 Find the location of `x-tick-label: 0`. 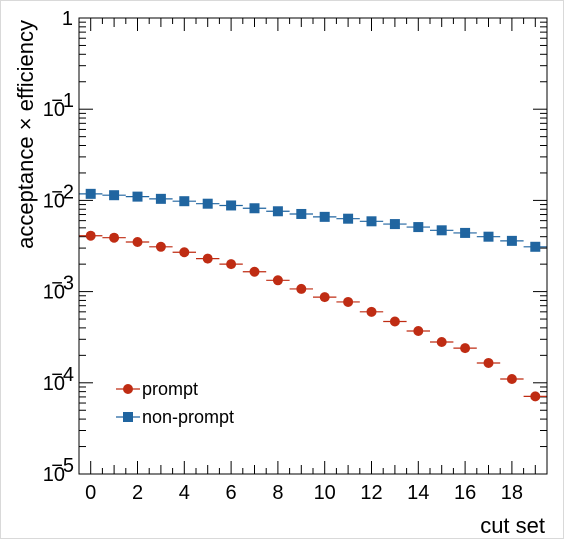

x-tick-label: 0 is located at coordinates (90, 493).